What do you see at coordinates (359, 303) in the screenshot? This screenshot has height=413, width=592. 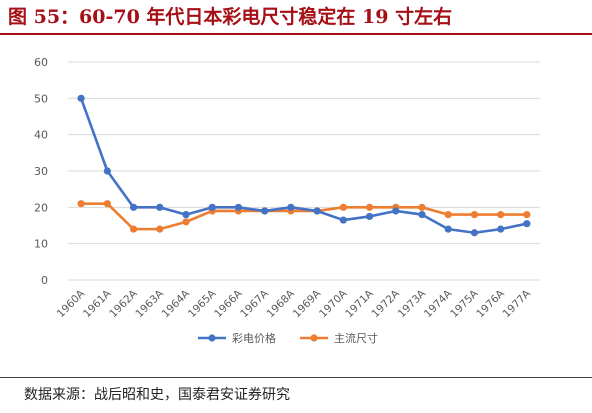 I see `x-tick-label: 1971A` at bounding box center [359, 303].